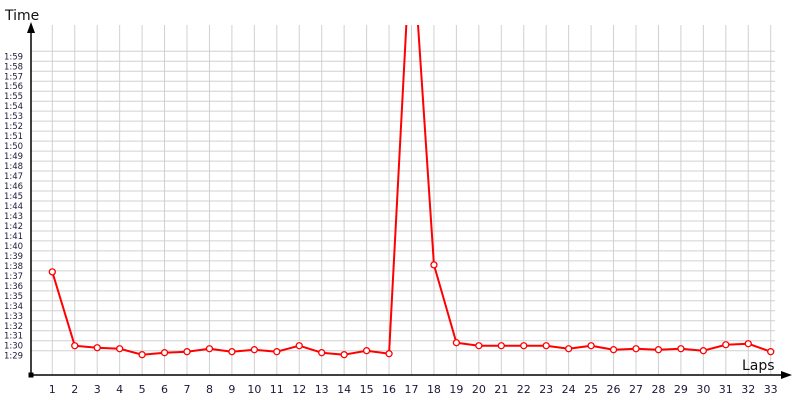  What do you see at coordinates (748, 389) in the screenshot?
I see `x-tick-label: 32` at bounding box center [748, 389].